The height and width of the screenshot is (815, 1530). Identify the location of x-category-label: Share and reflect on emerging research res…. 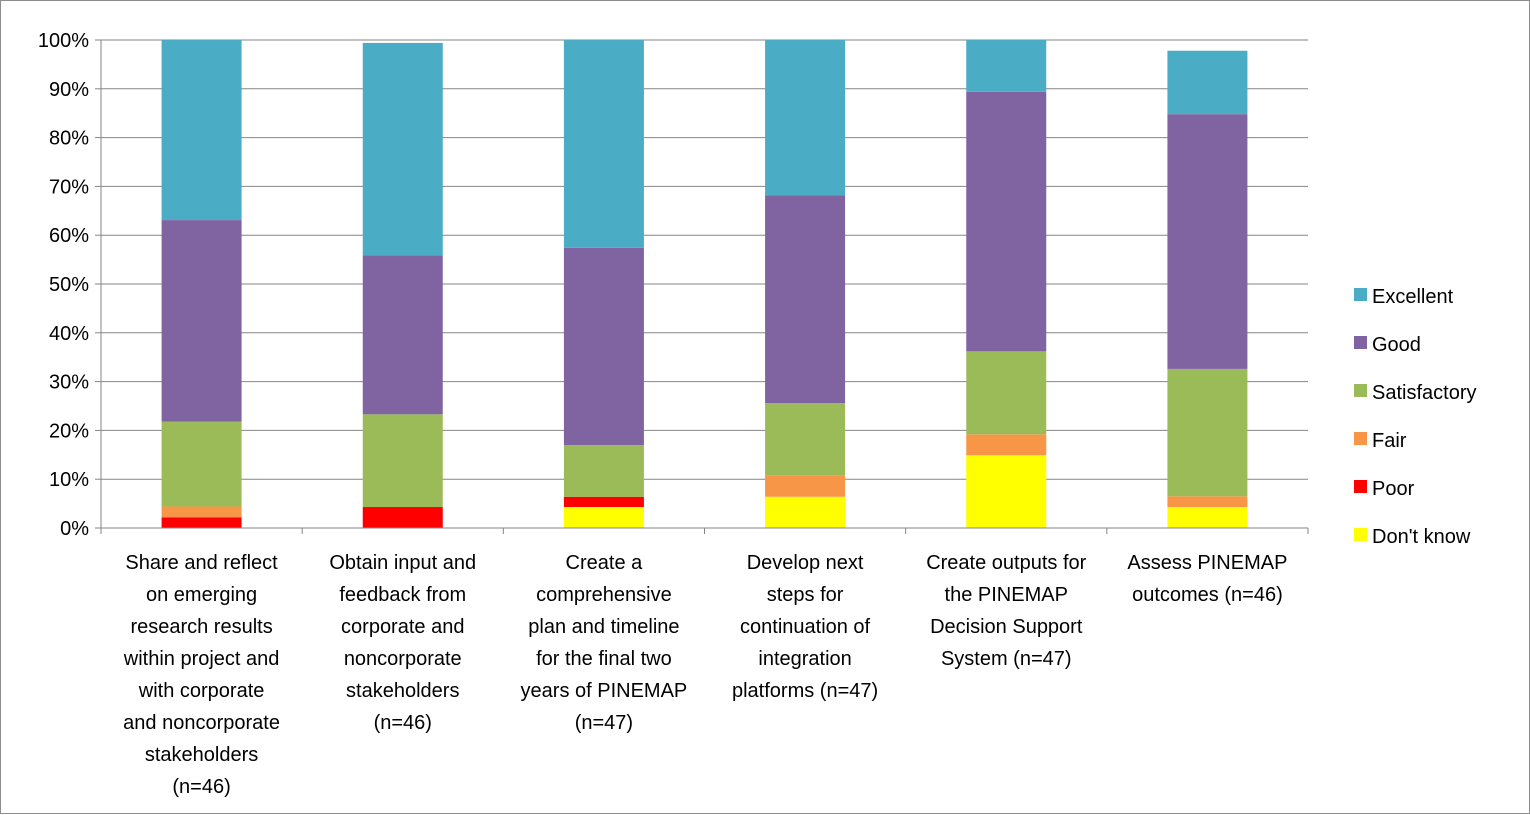
(201, 675).